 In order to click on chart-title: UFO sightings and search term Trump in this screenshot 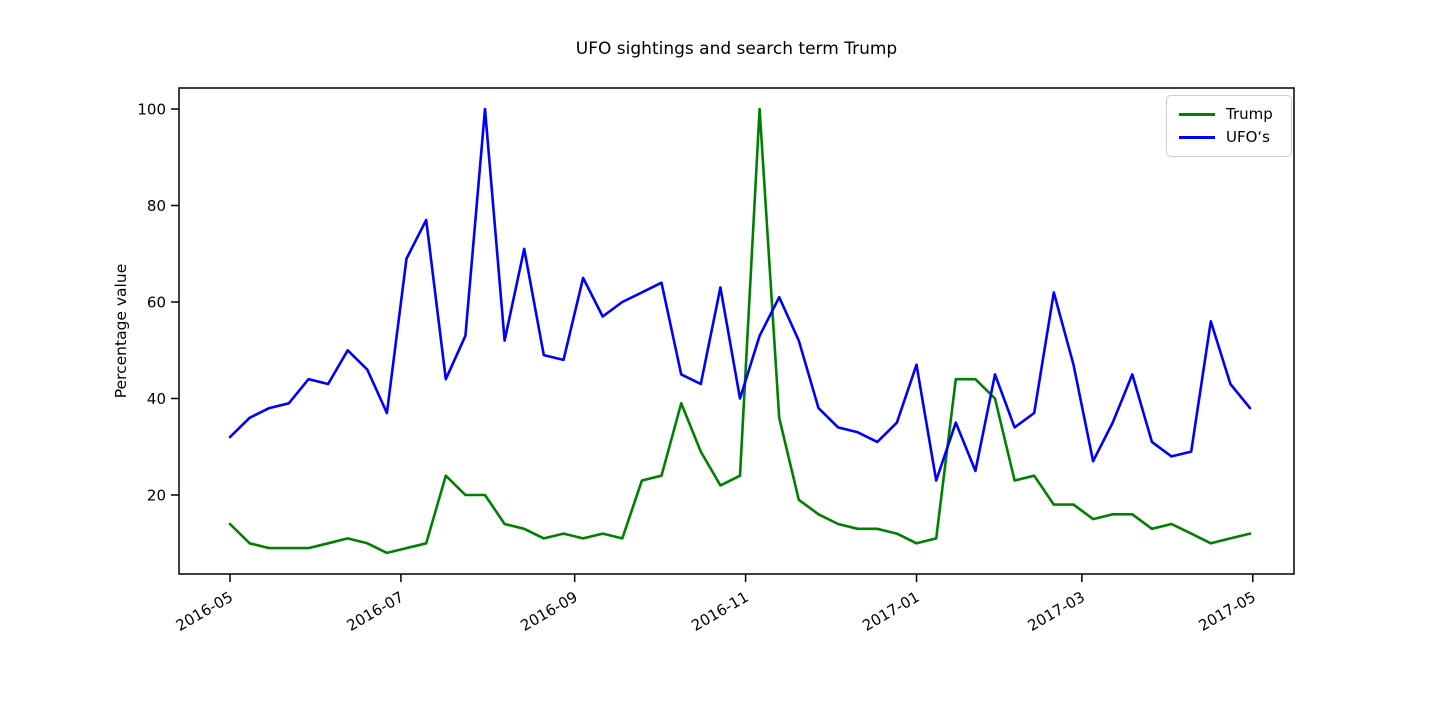, I will do `click(736, 49)`.